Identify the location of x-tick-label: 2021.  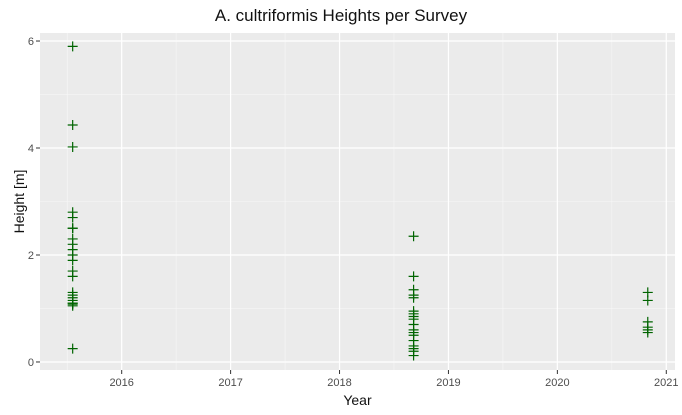
(666, 383).